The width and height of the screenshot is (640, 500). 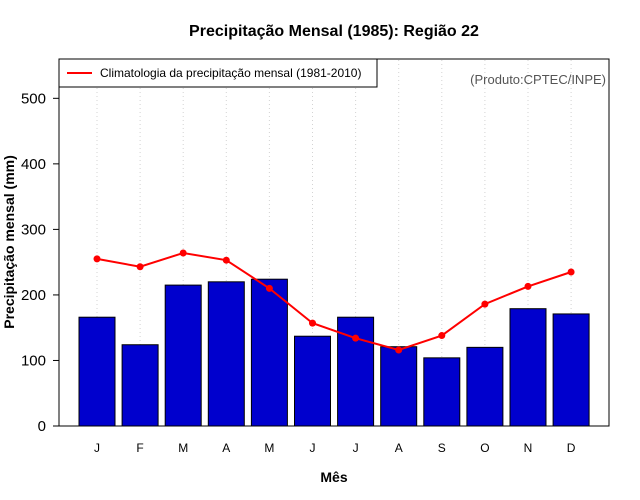 I want to click on x-tick-label: F, so click(x=139, y=448).